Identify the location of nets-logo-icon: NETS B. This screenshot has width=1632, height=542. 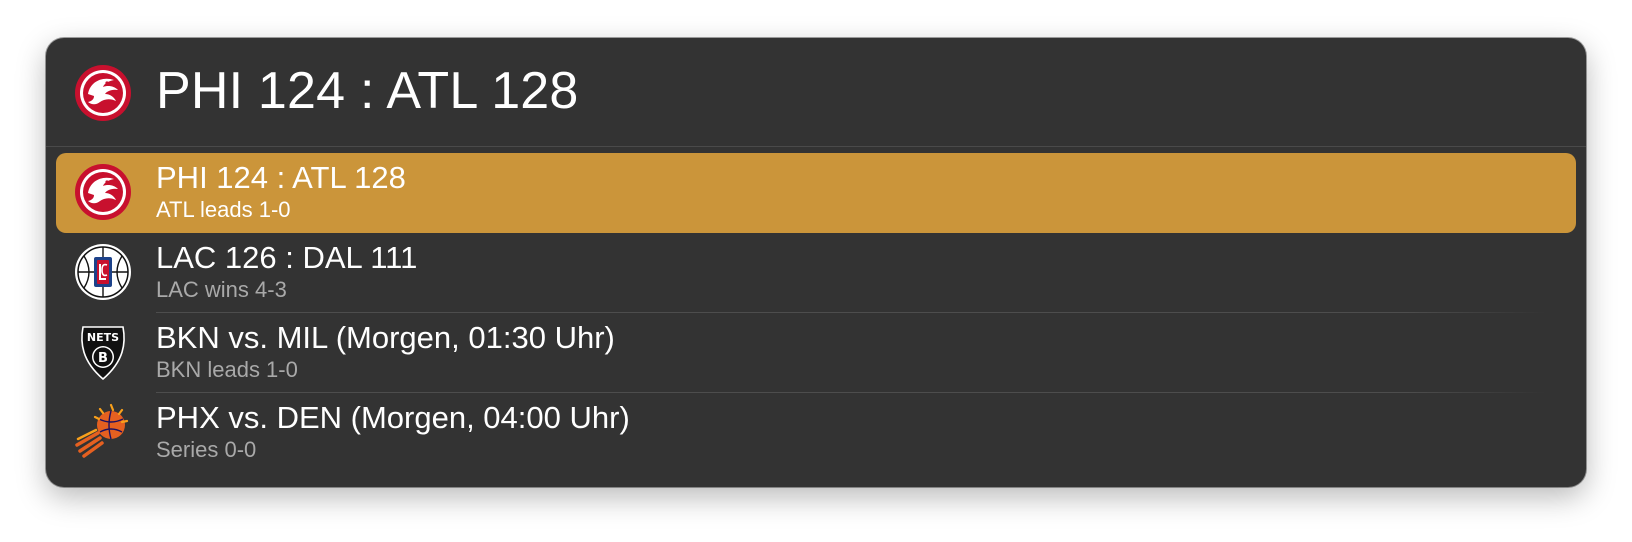
(103, 353).